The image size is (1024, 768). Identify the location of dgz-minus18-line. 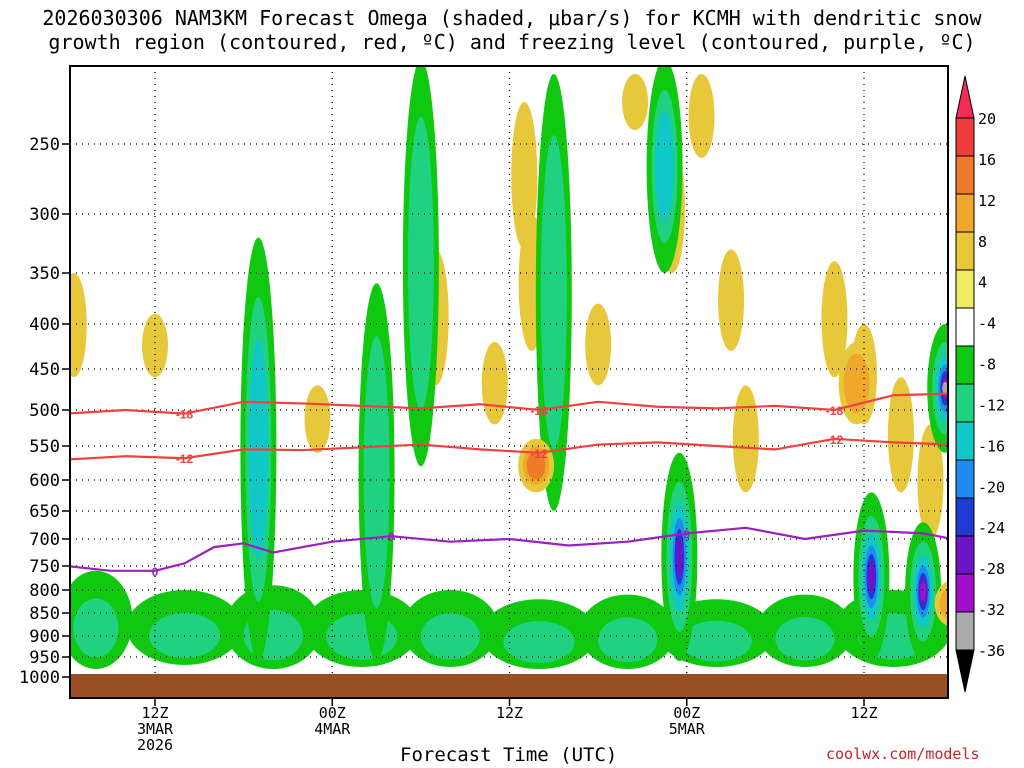
(509, 403).